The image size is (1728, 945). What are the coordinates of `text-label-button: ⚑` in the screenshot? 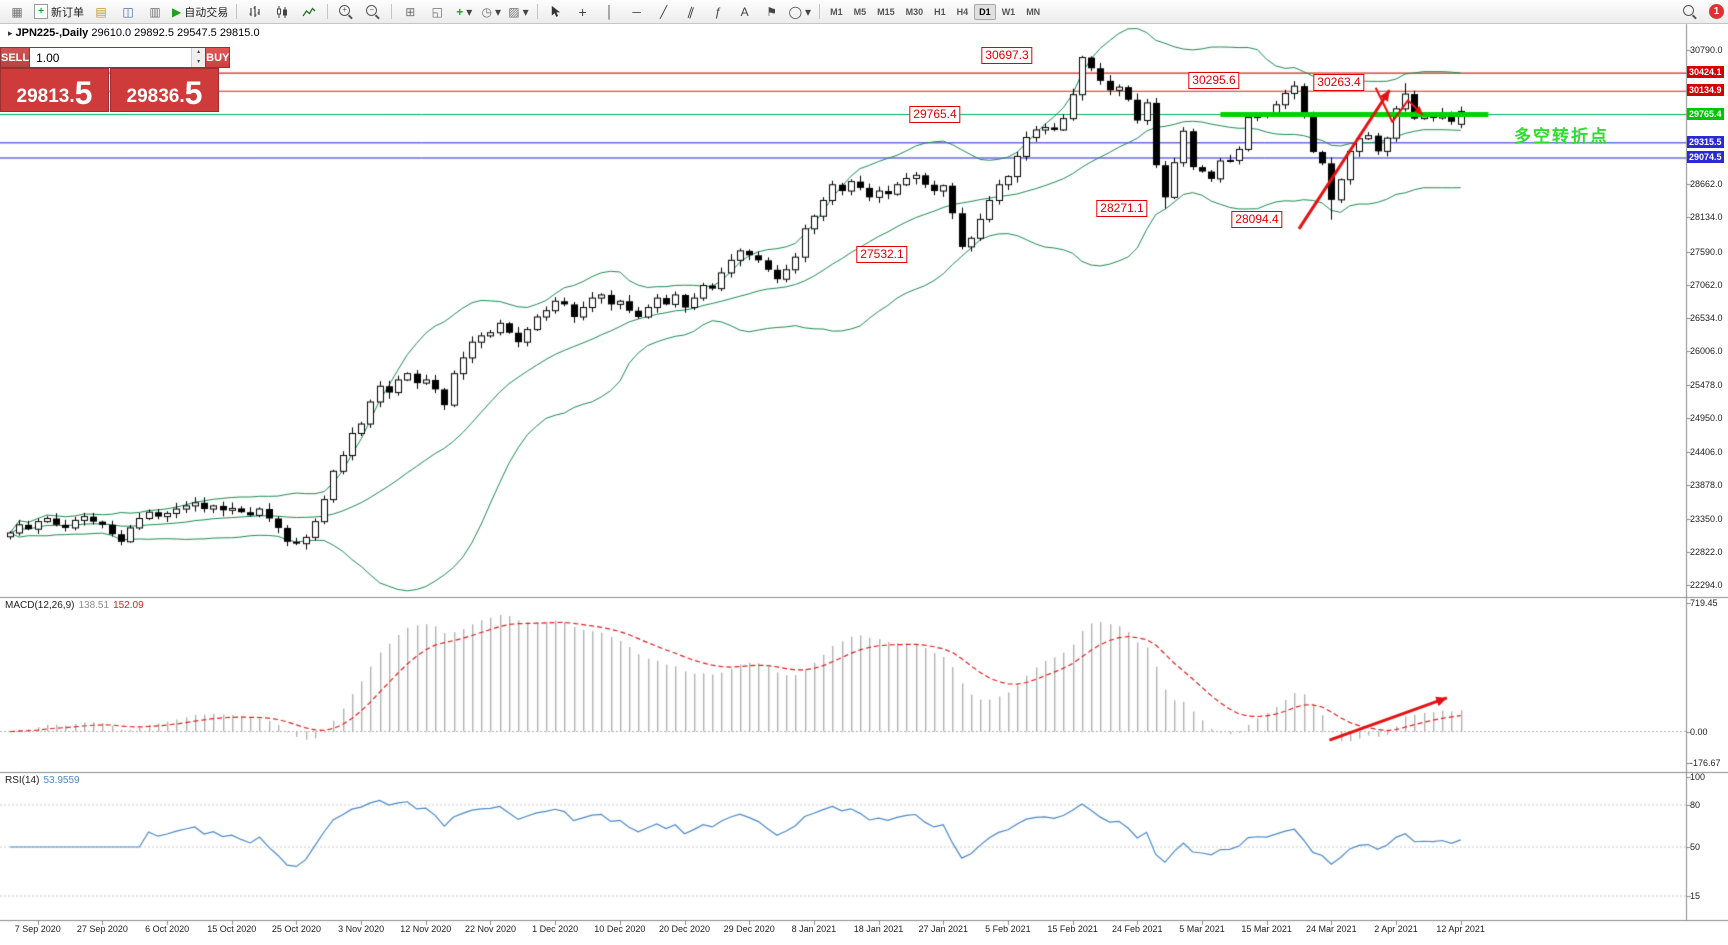 It's located at (772, 12).